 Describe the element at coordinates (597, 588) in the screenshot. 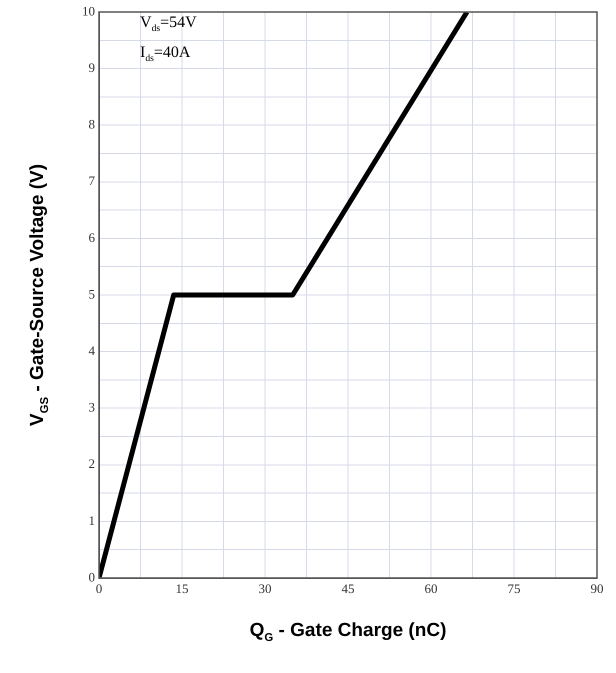

I see `x-tick-label: 90` at that location.